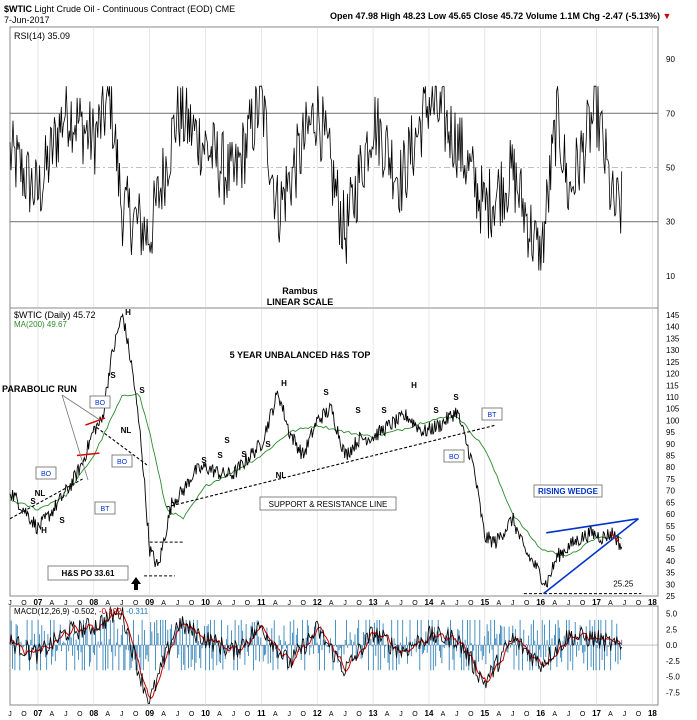 The image size is (697, 720). Describe the element at coordinates (673, 661) in the screenshot. I see `macd-tick-label: -2.5` at that location.